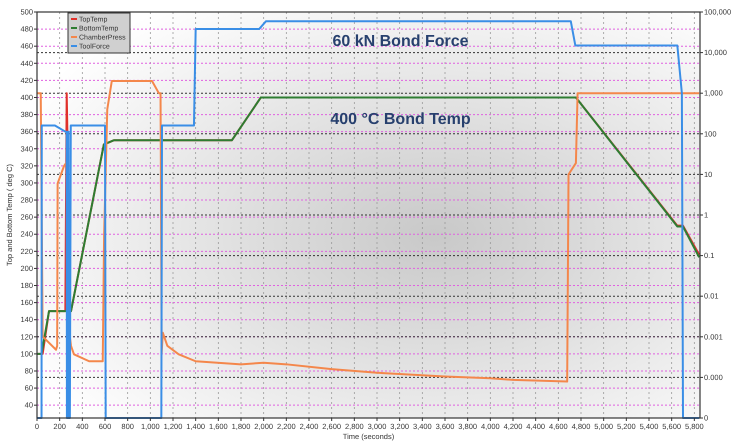  Describe the element at coordinates (400, 41) in the screenshot. I see `annotation: 60 kN Bond Force` at that location.